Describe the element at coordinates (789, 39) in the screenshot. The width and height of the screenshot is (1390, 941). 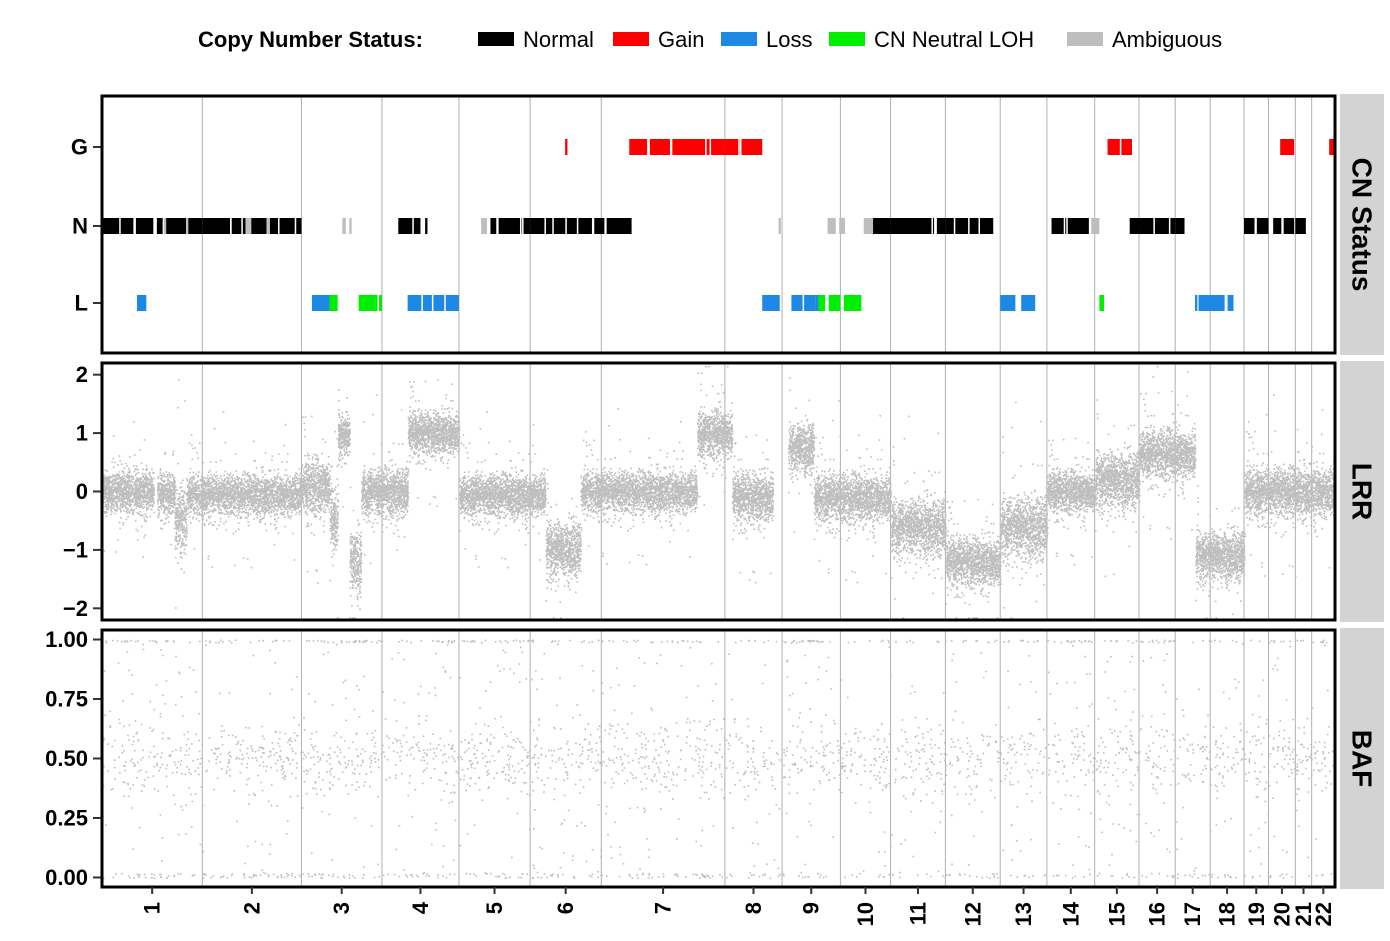
I see `legend-label-loss: Loss` at that location.